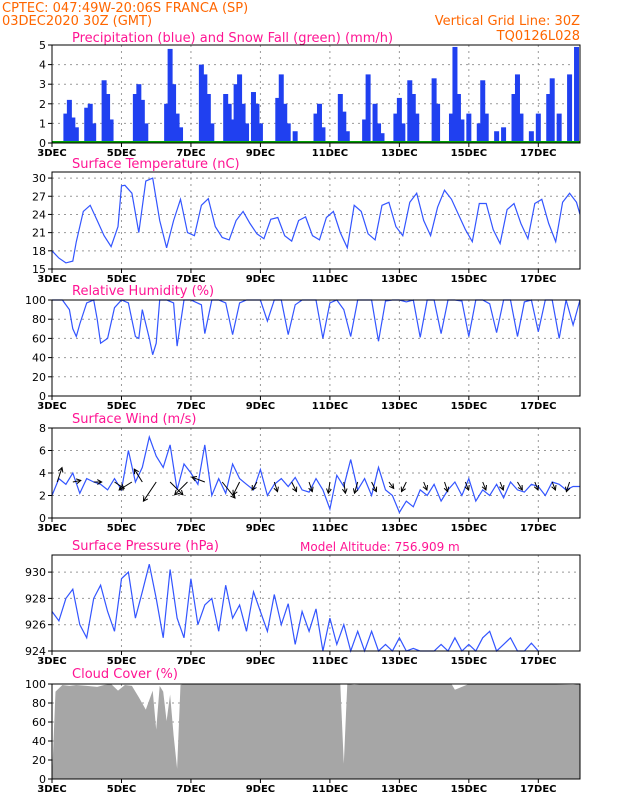 Image resolution: width=618 pixels, height=804 pixels. I want to click on header-run-time: 03DEC2020 30Z (GMT), so click(77, 21).